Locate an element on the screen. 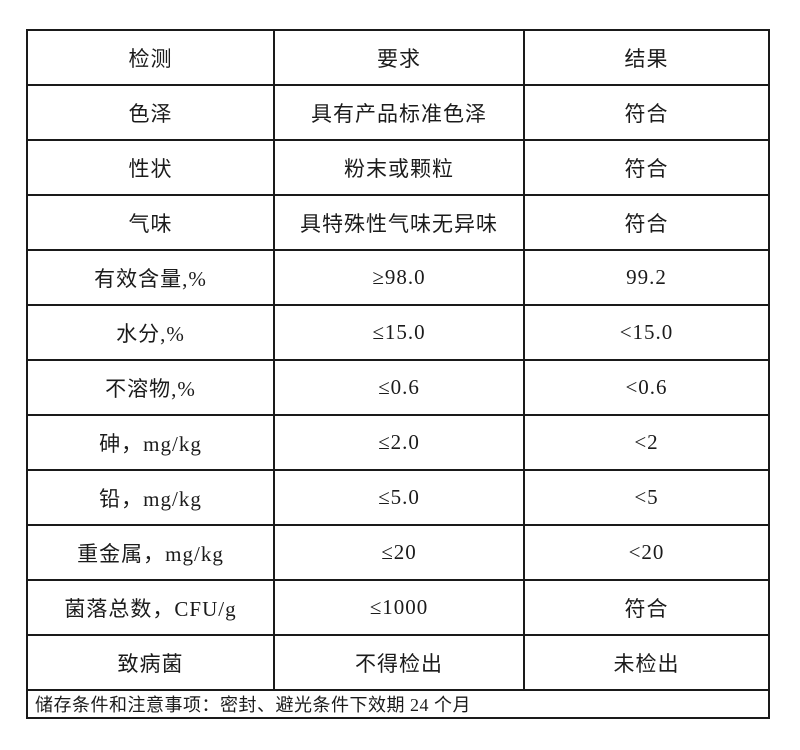  table-row: 重金属，mg/kg ≤20 <20 is located at coordinates (398, 552).